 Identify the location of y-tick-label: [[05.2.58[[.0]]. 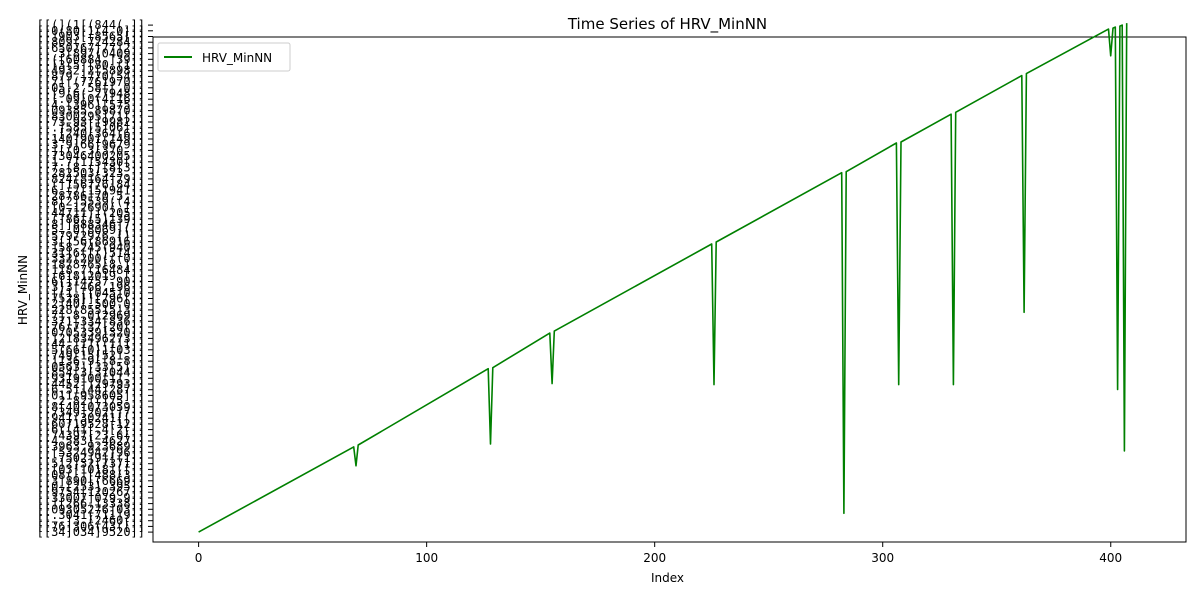
(91, 88).